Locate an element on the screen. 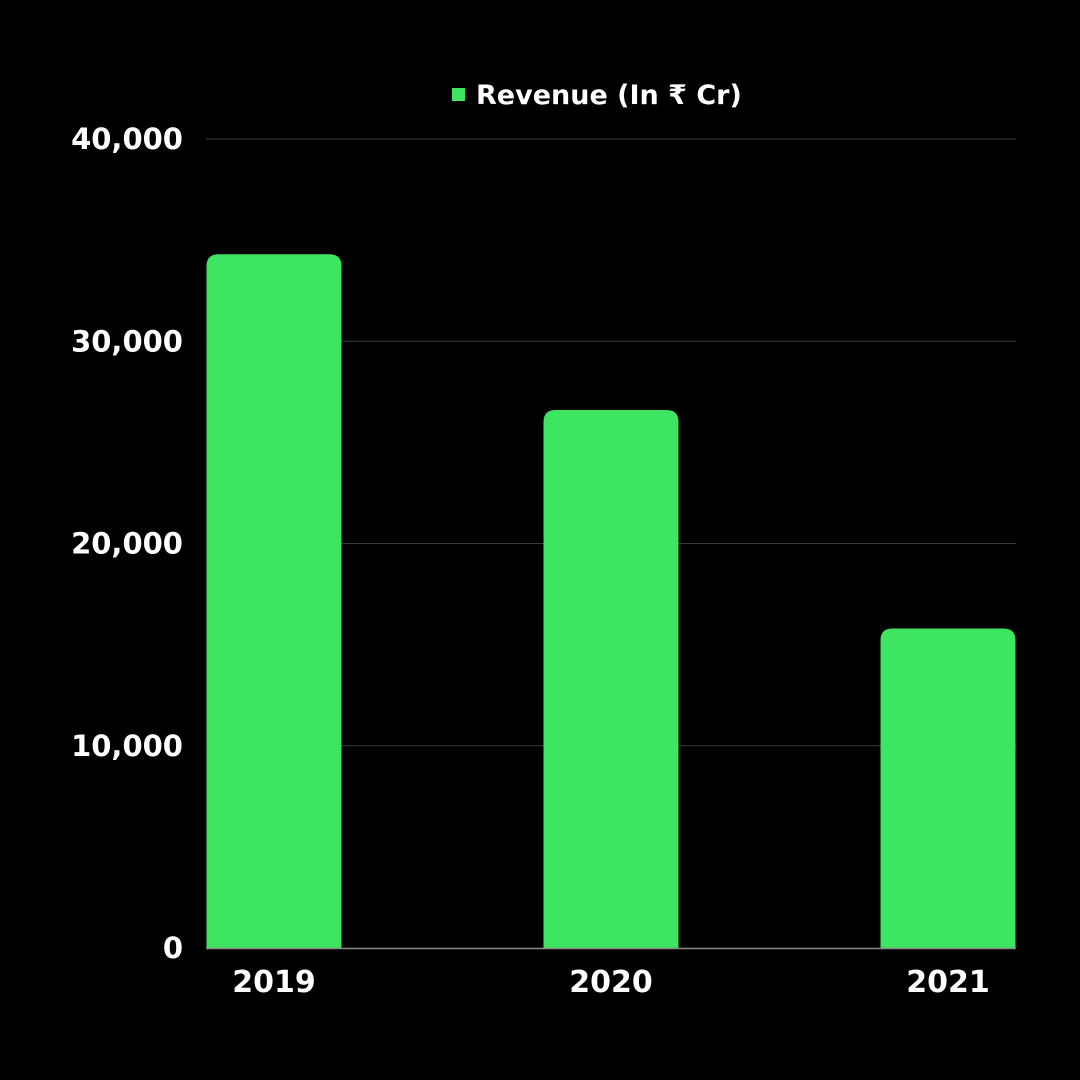  bar-2020 is located at coordinates (611, 679).